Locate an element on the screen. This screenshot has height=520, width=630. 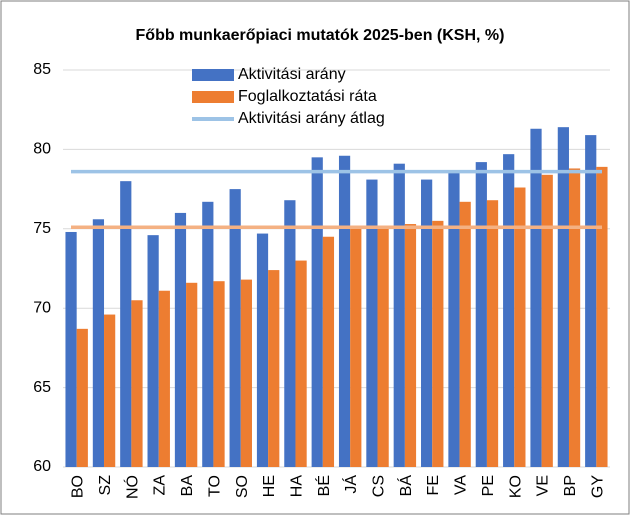
x-tick-label: VA is located at coordinates (461, 485).